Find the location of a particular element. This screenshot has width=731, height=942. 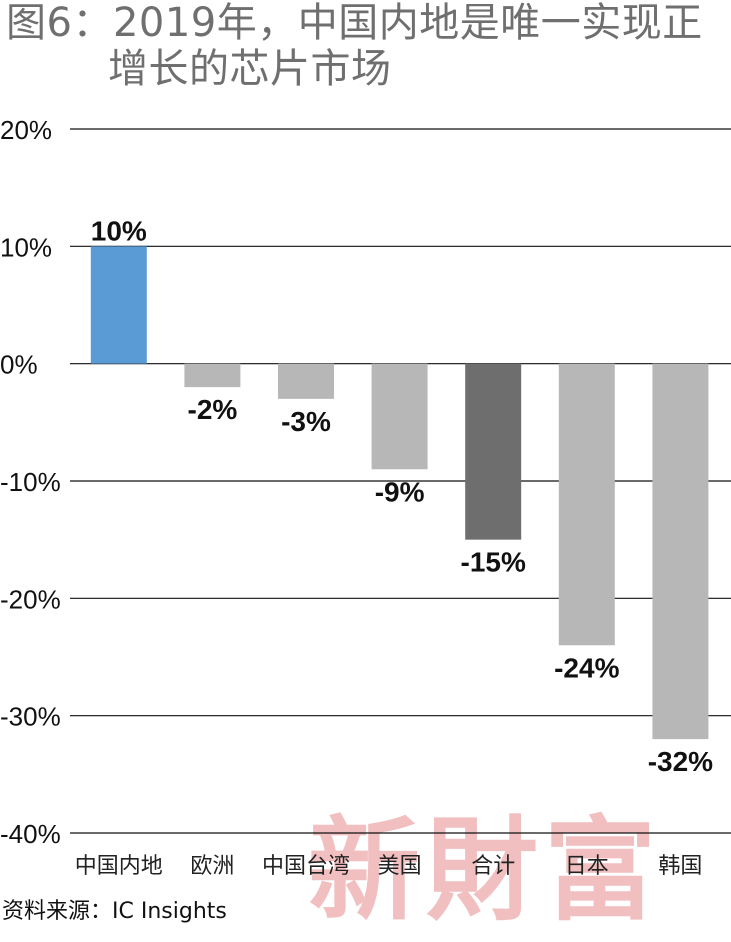

chart-title: 图6：2019年，中国内地是唯一实现正 增长的芯片市场 is located at coordinates (368, 46).